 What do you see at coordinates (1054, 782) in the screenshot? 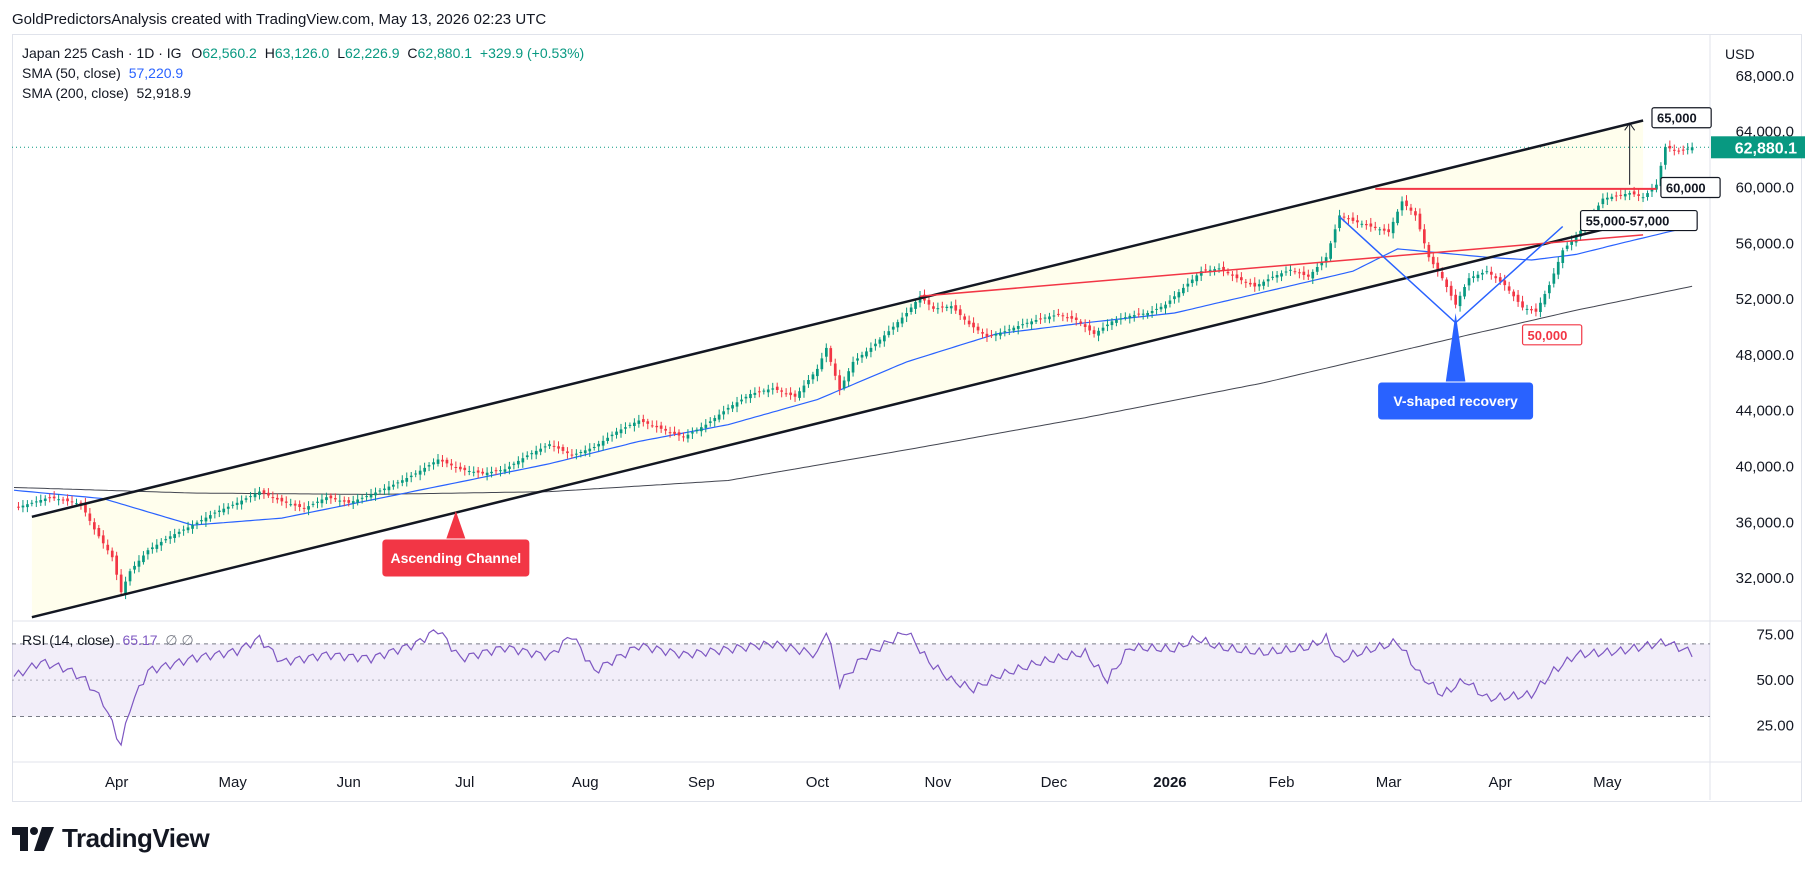
I see `time-tick-label: Dec` at bounding box center [1054, 782].